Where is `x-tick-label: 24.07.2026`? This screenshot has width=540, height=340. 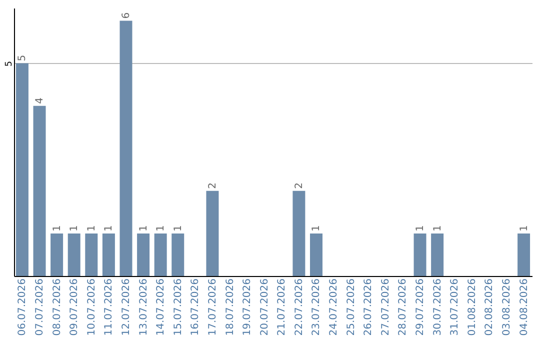
x-tick-label: 24.07.2026 is located at coordinates (334, 307).